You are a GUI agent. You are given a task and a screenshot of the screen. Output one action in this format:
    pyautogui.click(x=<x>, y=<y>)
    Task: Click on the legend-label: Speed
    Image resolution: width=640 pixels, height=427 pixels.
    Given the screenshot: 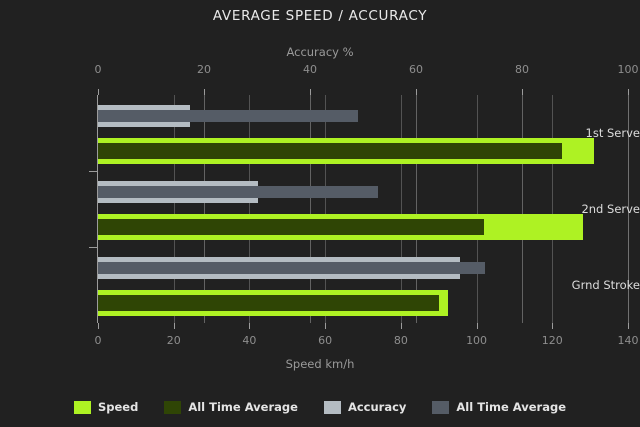 What is the action you would take?
    pyautogui.click(x=118, y=407)
    